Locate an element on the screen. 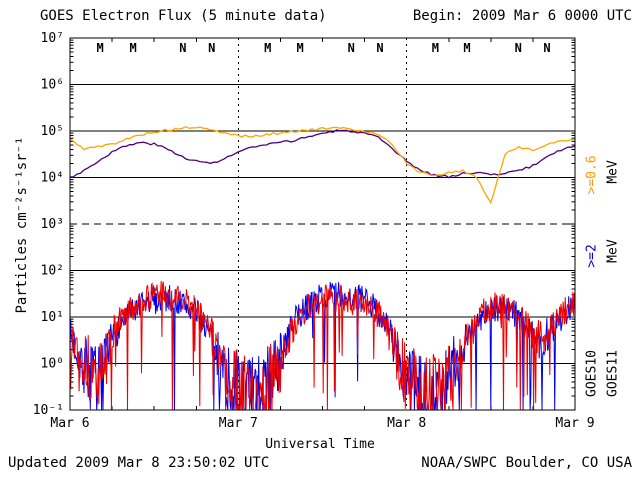 This screenshot has width=640, height=480. svg-text: 10³ is located at coordinates (52, 224).